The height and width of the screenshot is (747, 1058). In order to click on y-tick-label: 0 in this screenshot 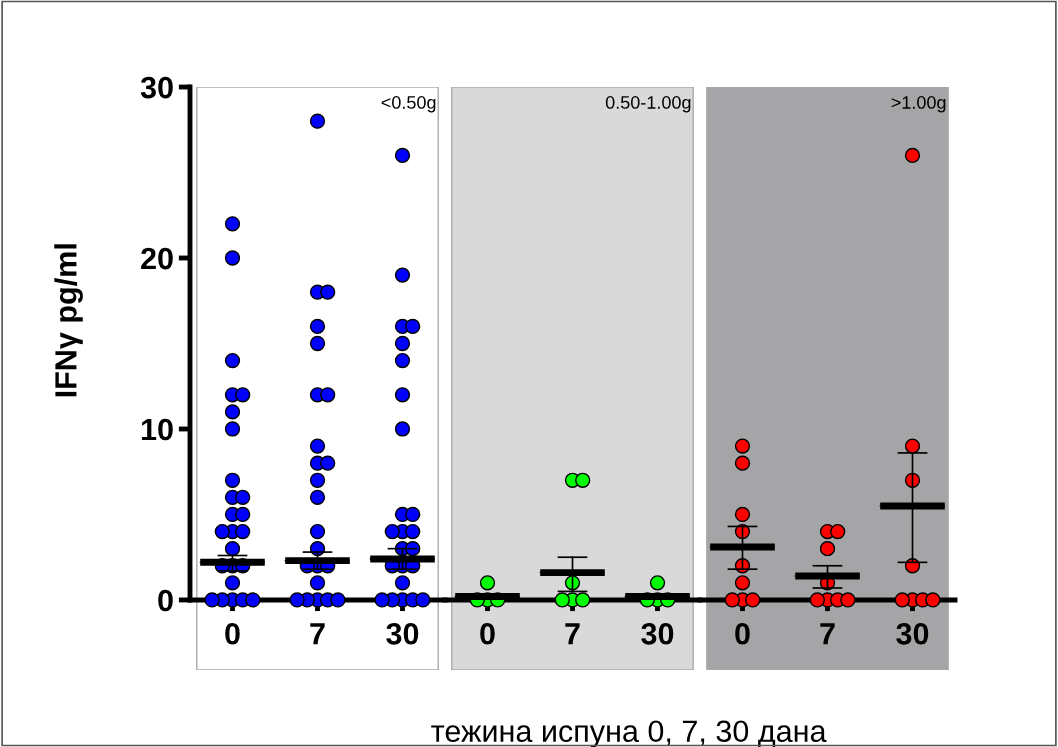, I will do `click(165, 600)`.